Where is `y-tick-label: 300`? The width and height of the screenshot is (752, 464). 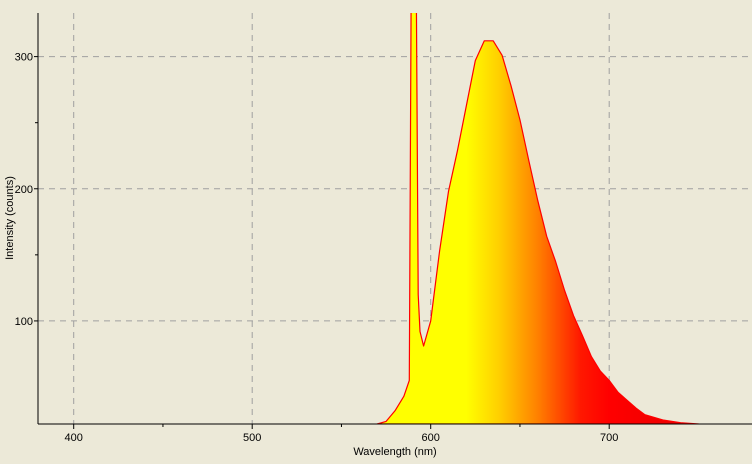 y-tick-label: 300 is located at coordinates (24, 58).